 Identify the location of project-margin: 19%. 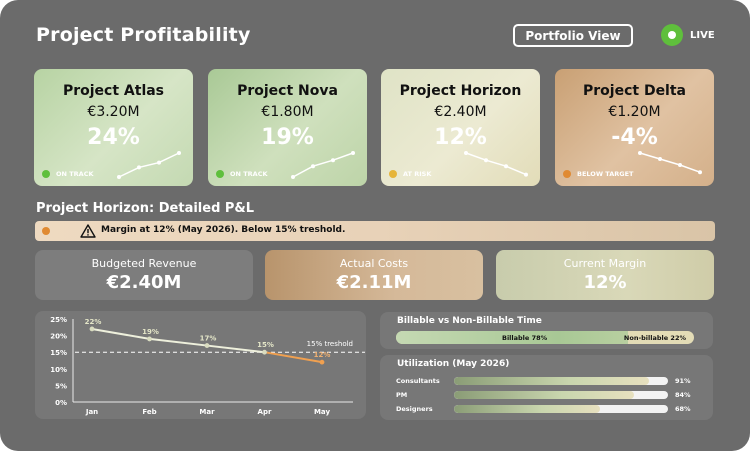
(287, 137).